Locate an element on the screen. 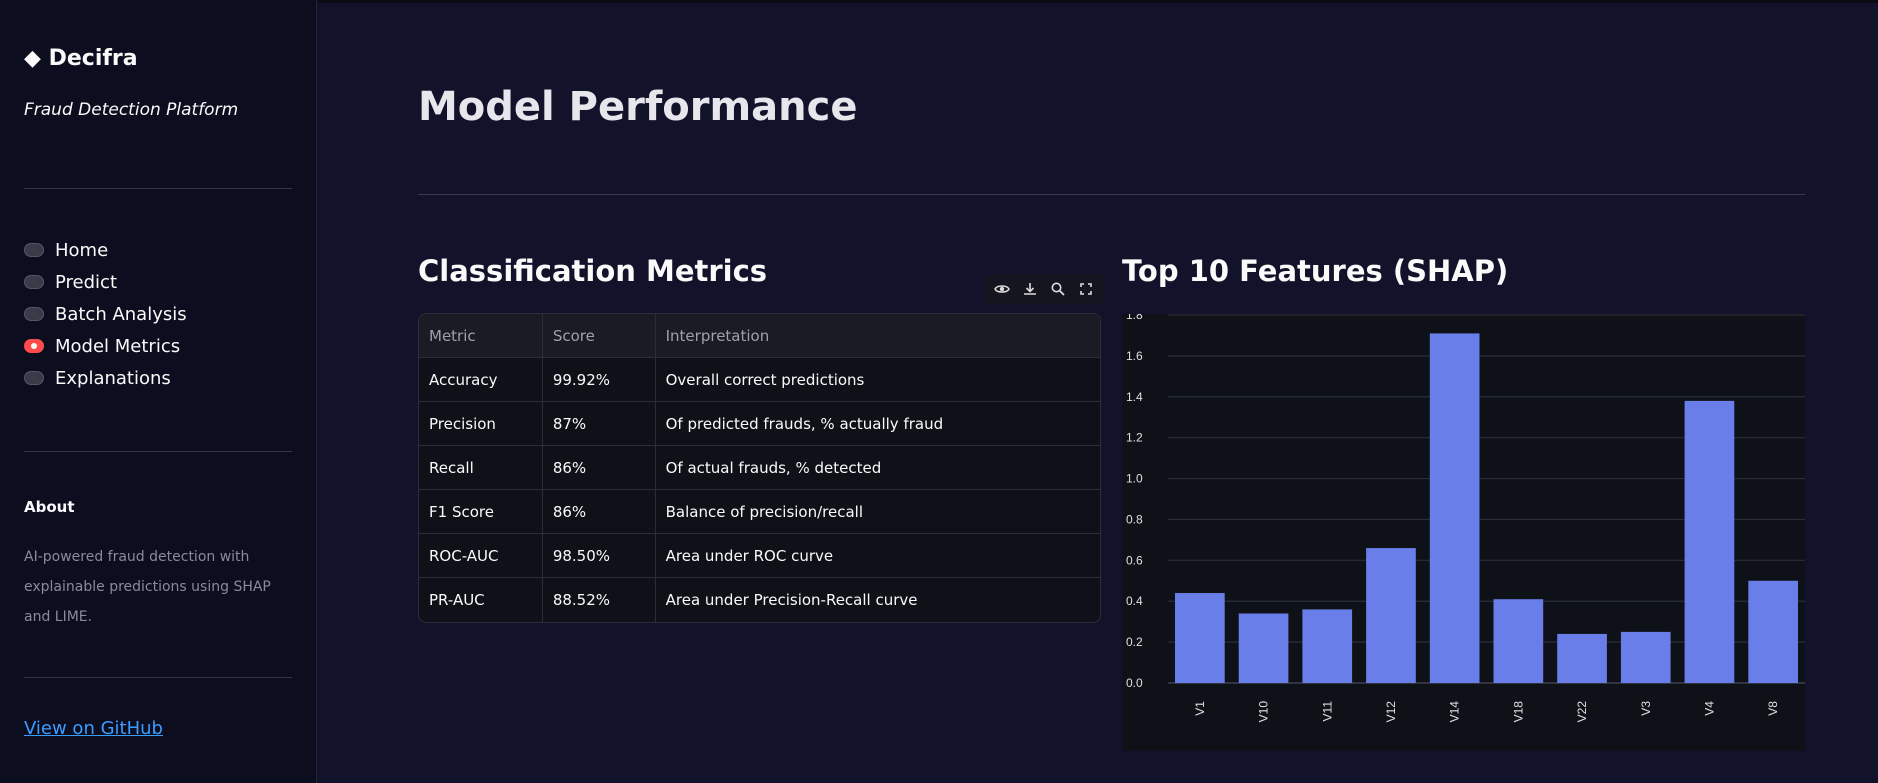 The image size is (1878, 783). search-icon is located at coordinates (1058, 289).